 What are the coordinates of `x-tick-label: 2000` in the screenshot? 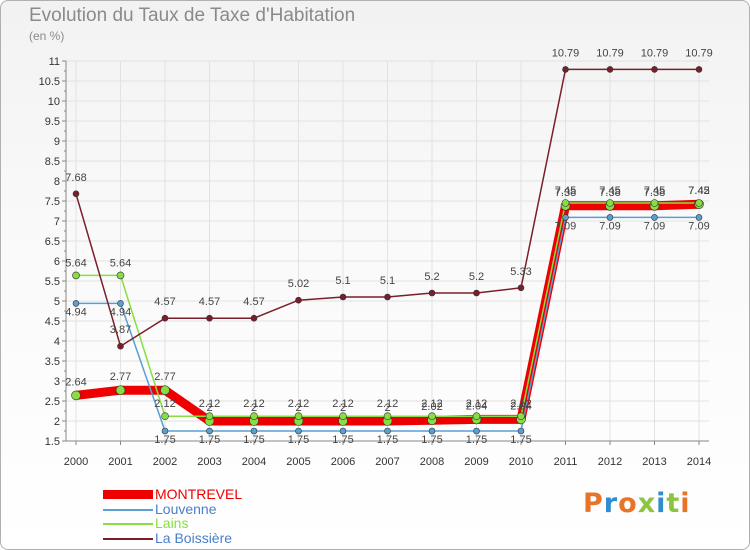 It's located at (76, 462).